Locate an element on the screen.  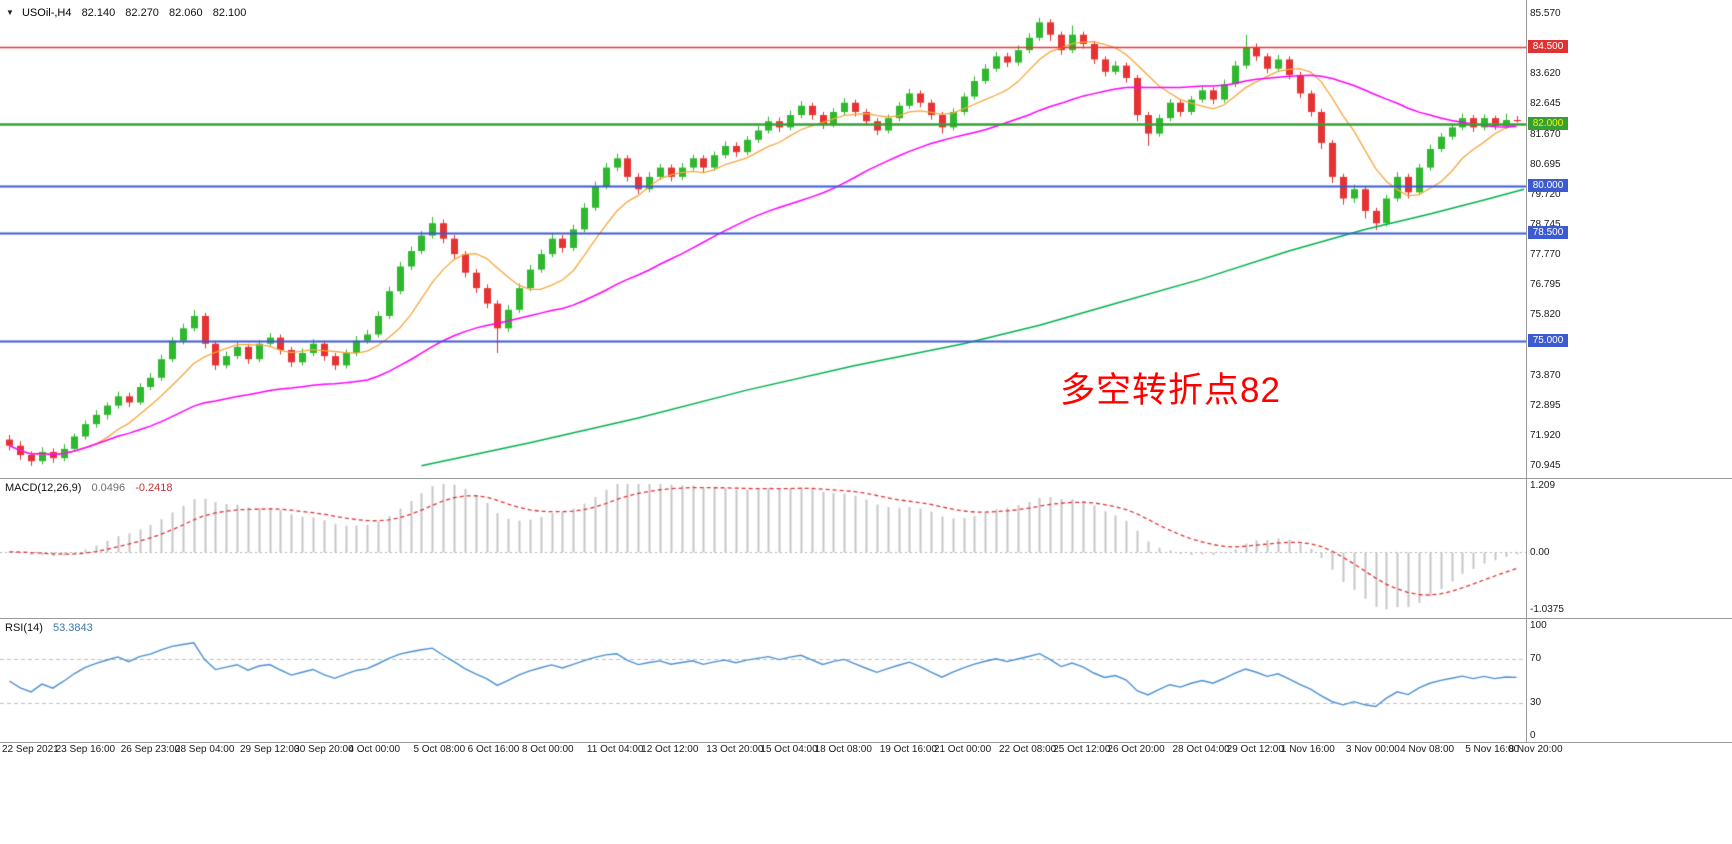
rsi-indicator-header: RSI(14) 53.3843 is located at coordinates (49, 628).